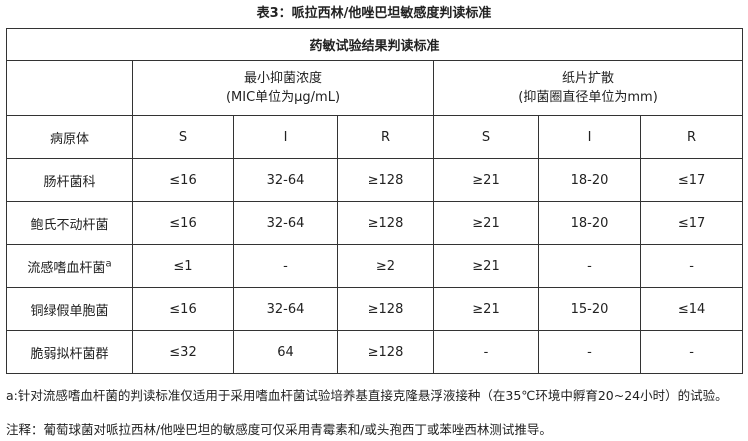  What do you see at coordinates (108, 264) in the screenshot?
I see `footnote-marker: a` at bounding box center [108, 264].